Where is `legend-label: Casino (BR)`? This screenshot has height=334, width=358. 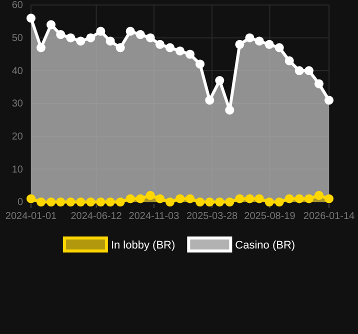 legend-label: Casino (BR) is located at coordinates (265, 246).